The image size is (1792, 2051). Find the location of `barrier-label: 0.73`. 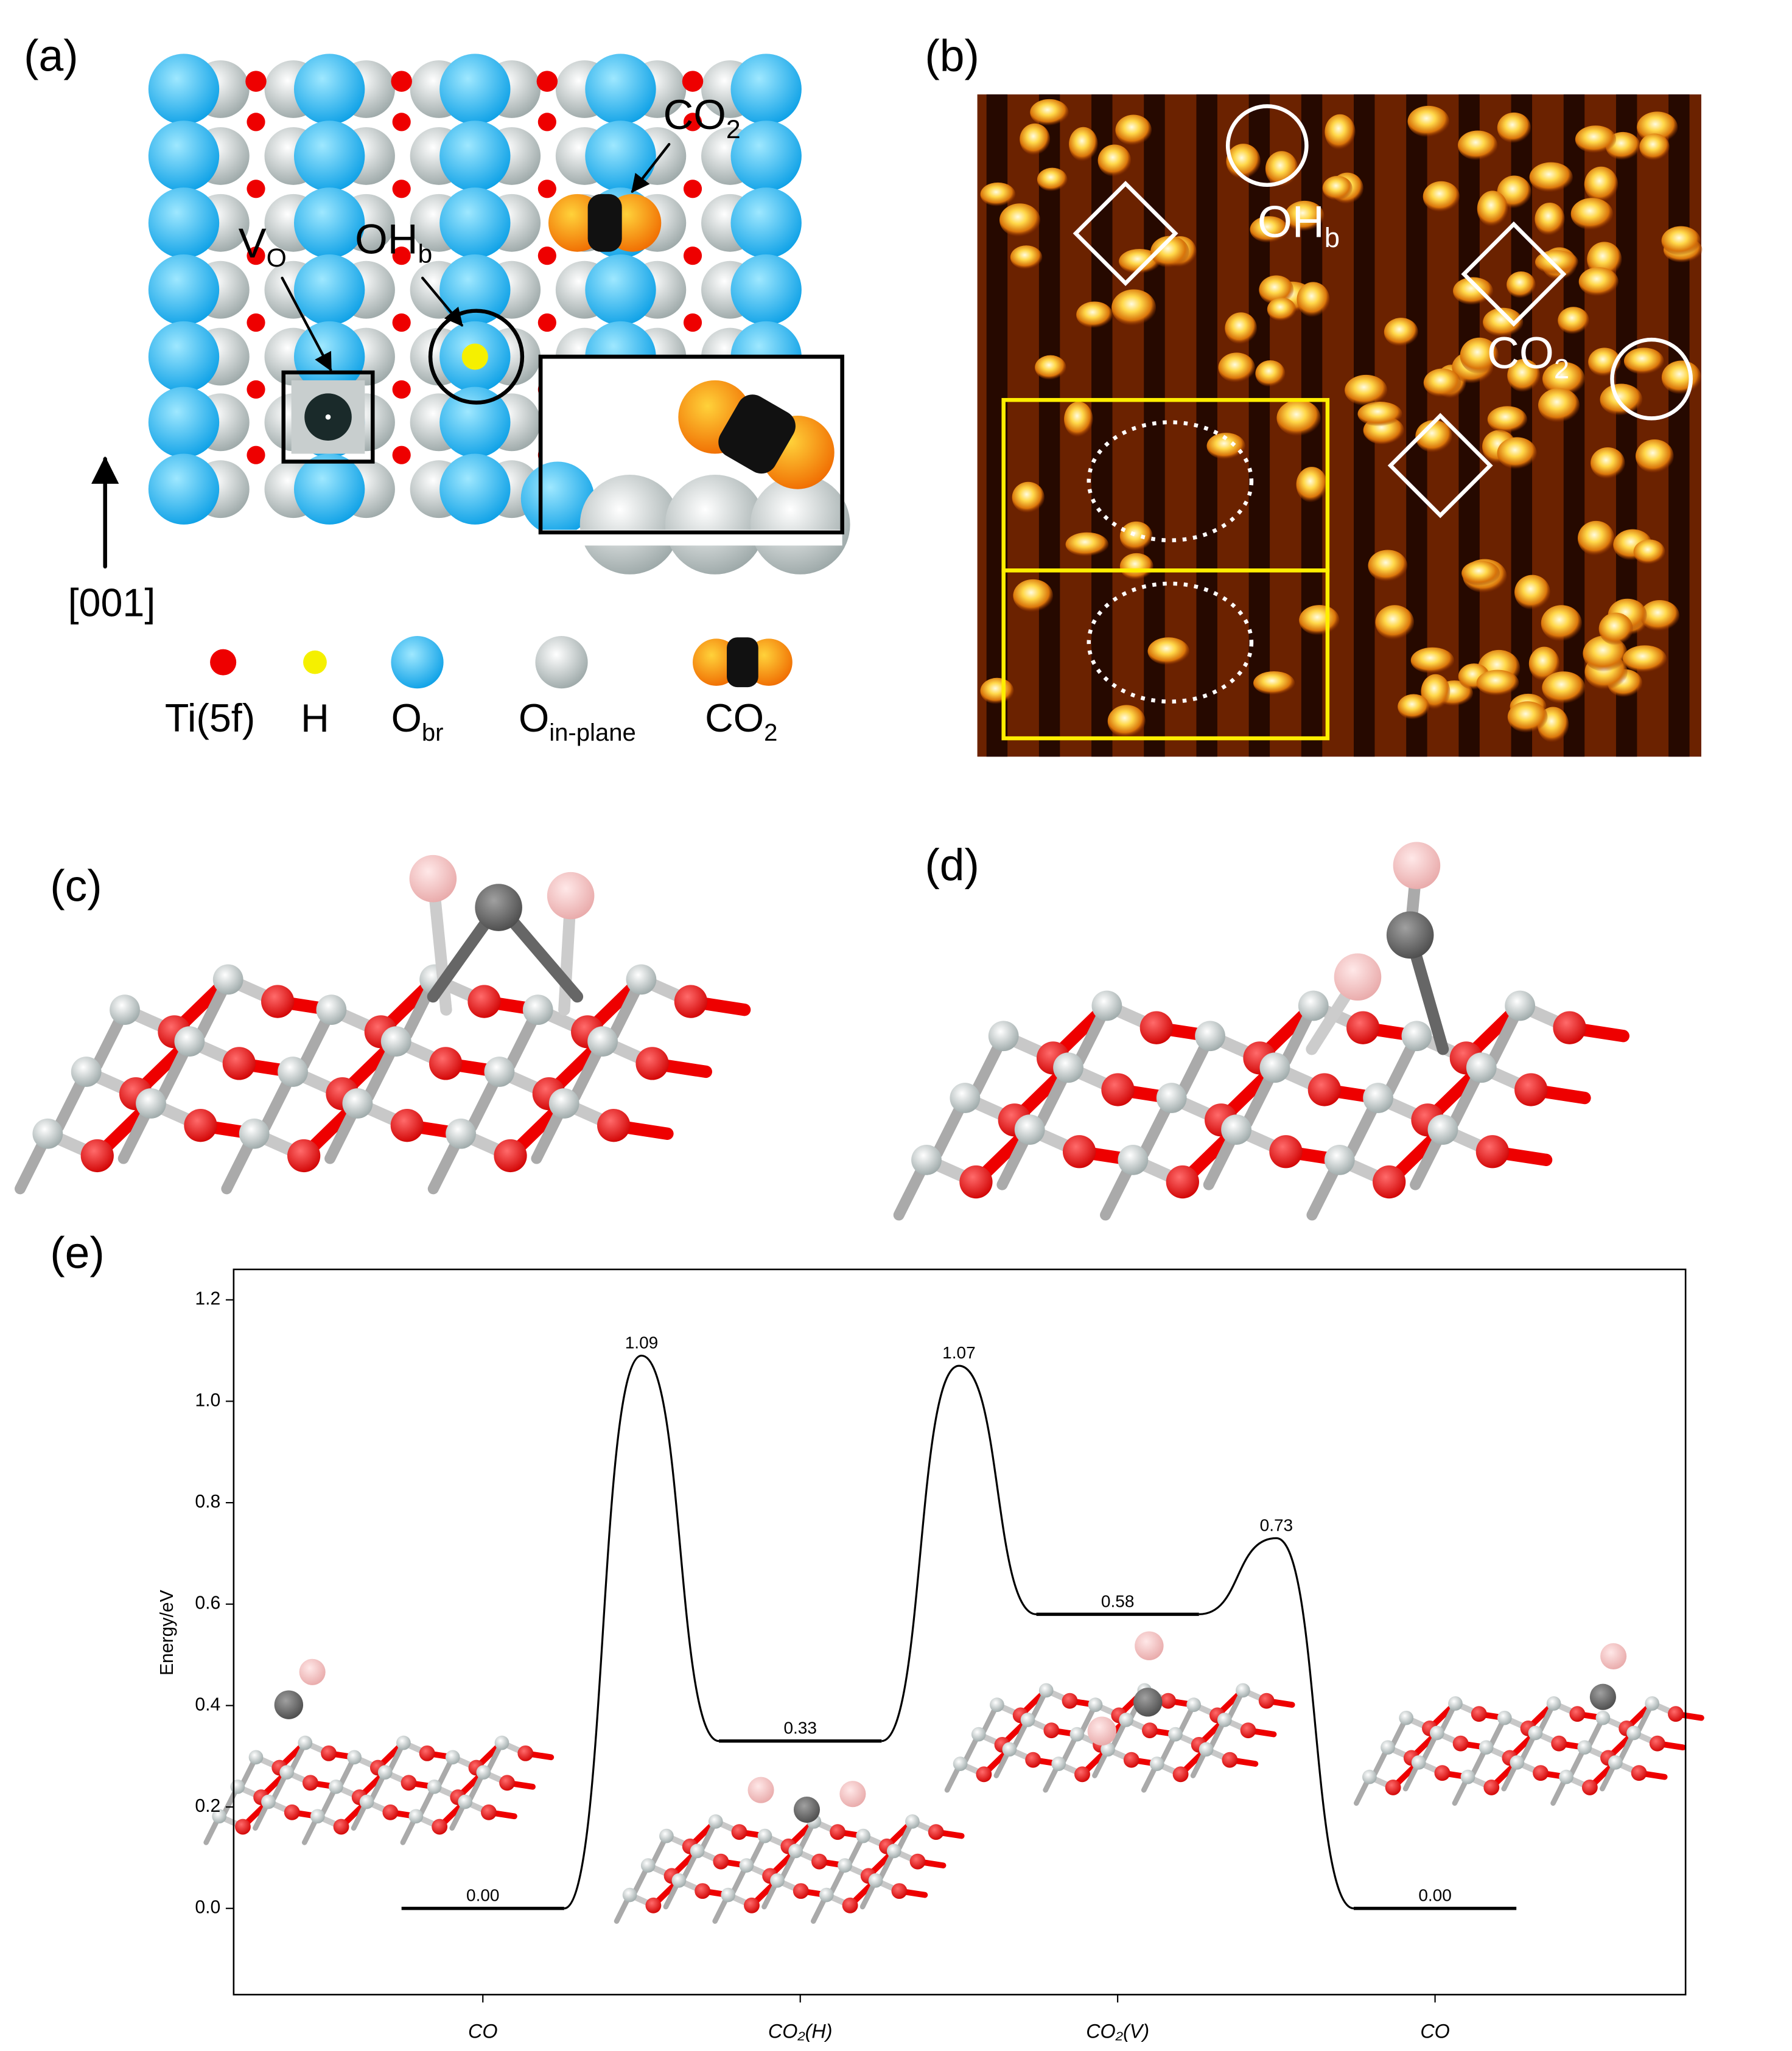

barrier-label: 0.73 is located at coordinates (1276, 1524).